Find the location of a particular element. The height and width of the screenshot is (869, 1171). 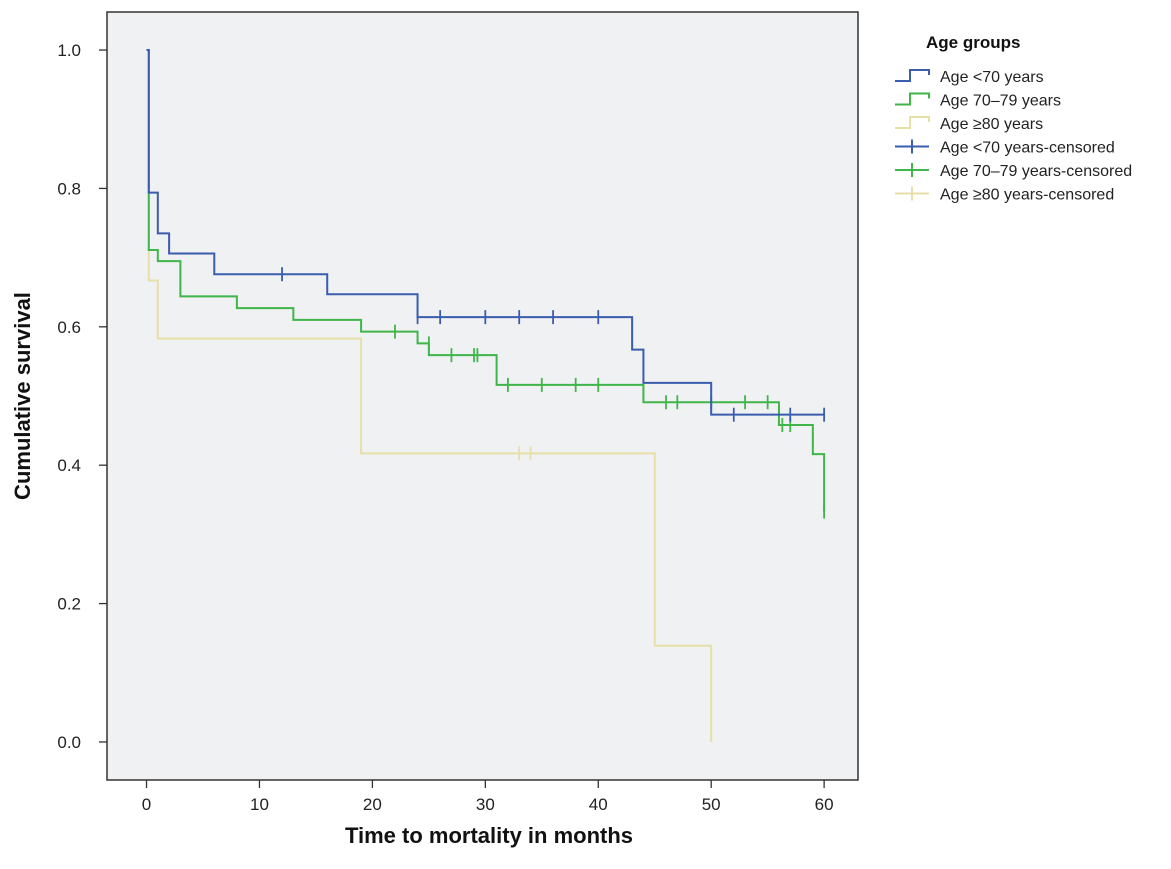

legend-label: Age 70–79 years-censored is located at coordinates (1036, 171).